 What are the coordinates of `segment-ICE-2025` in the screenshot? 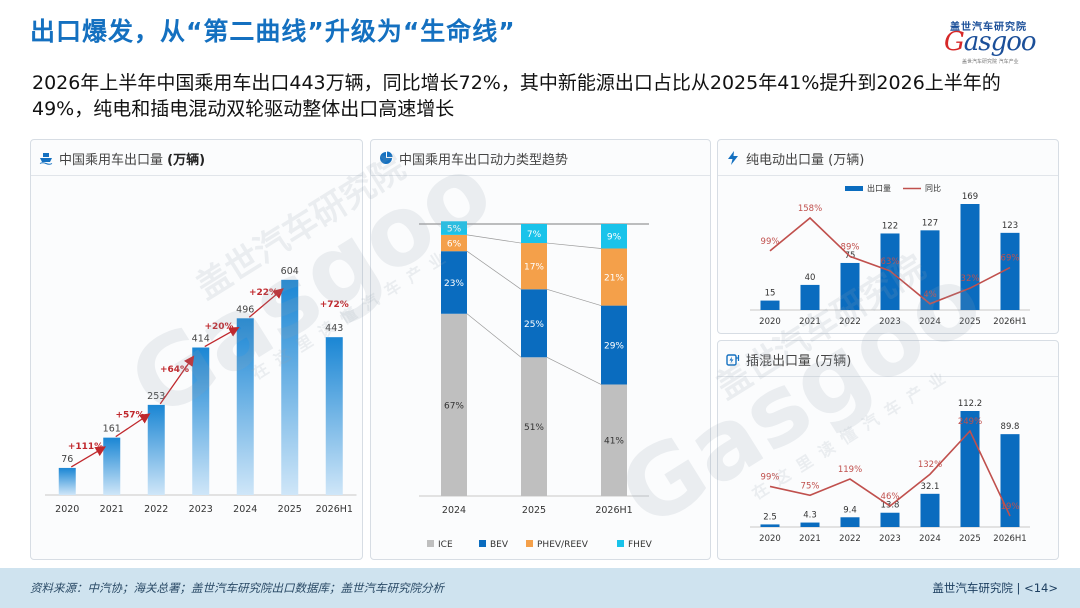 It's located at (534, 426).